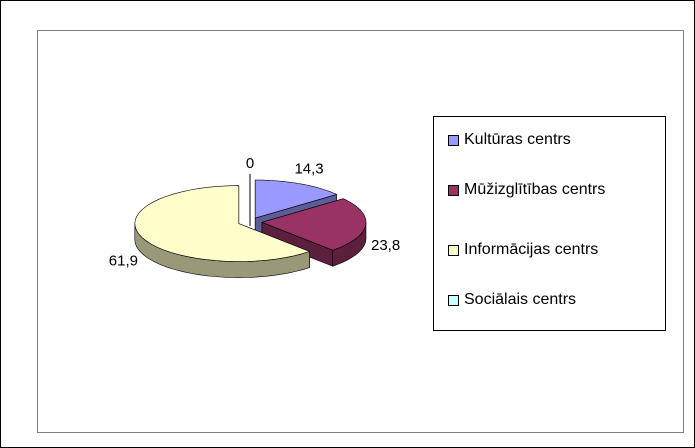 Image resolution: width=695 pixels, height=448 pixels. I want to click on data-label: 14,3, so click(308, 168).